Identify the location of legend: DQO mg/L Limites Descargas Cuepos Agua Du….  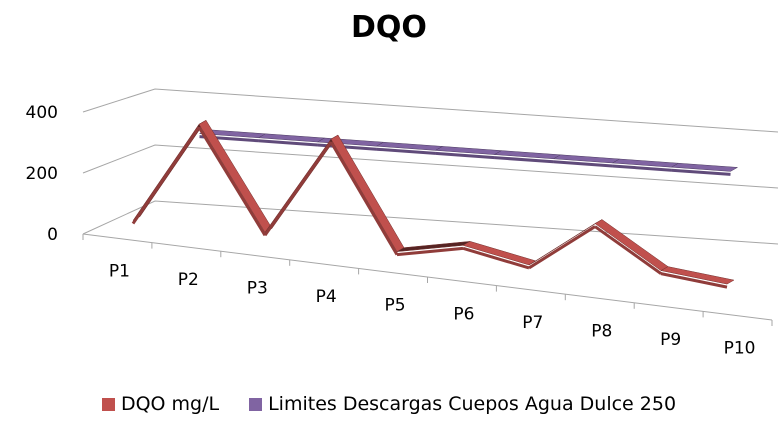
(389, 404).